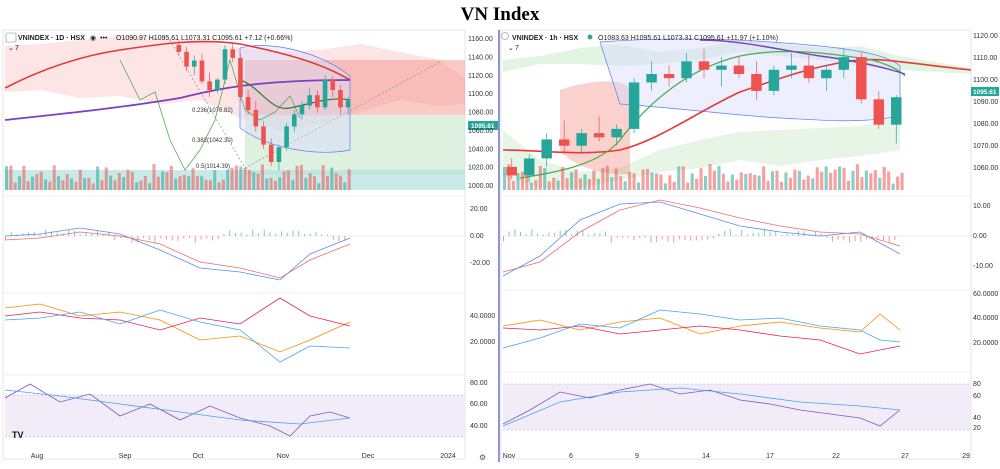 This screenshot has width=1000, height=469. I want to click on left-symbol: VNINDEX · 1D · HSX, so click(51, 38).